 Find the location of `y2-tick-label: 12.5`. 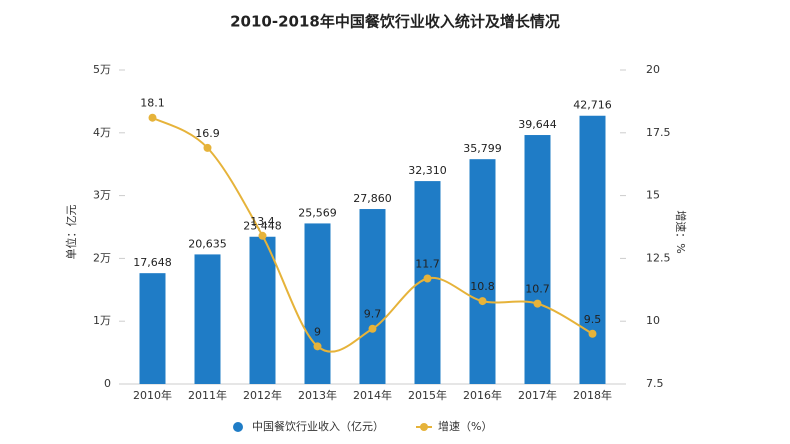

y2-tick-label: 12.5 is located at coordinates (658, 257).